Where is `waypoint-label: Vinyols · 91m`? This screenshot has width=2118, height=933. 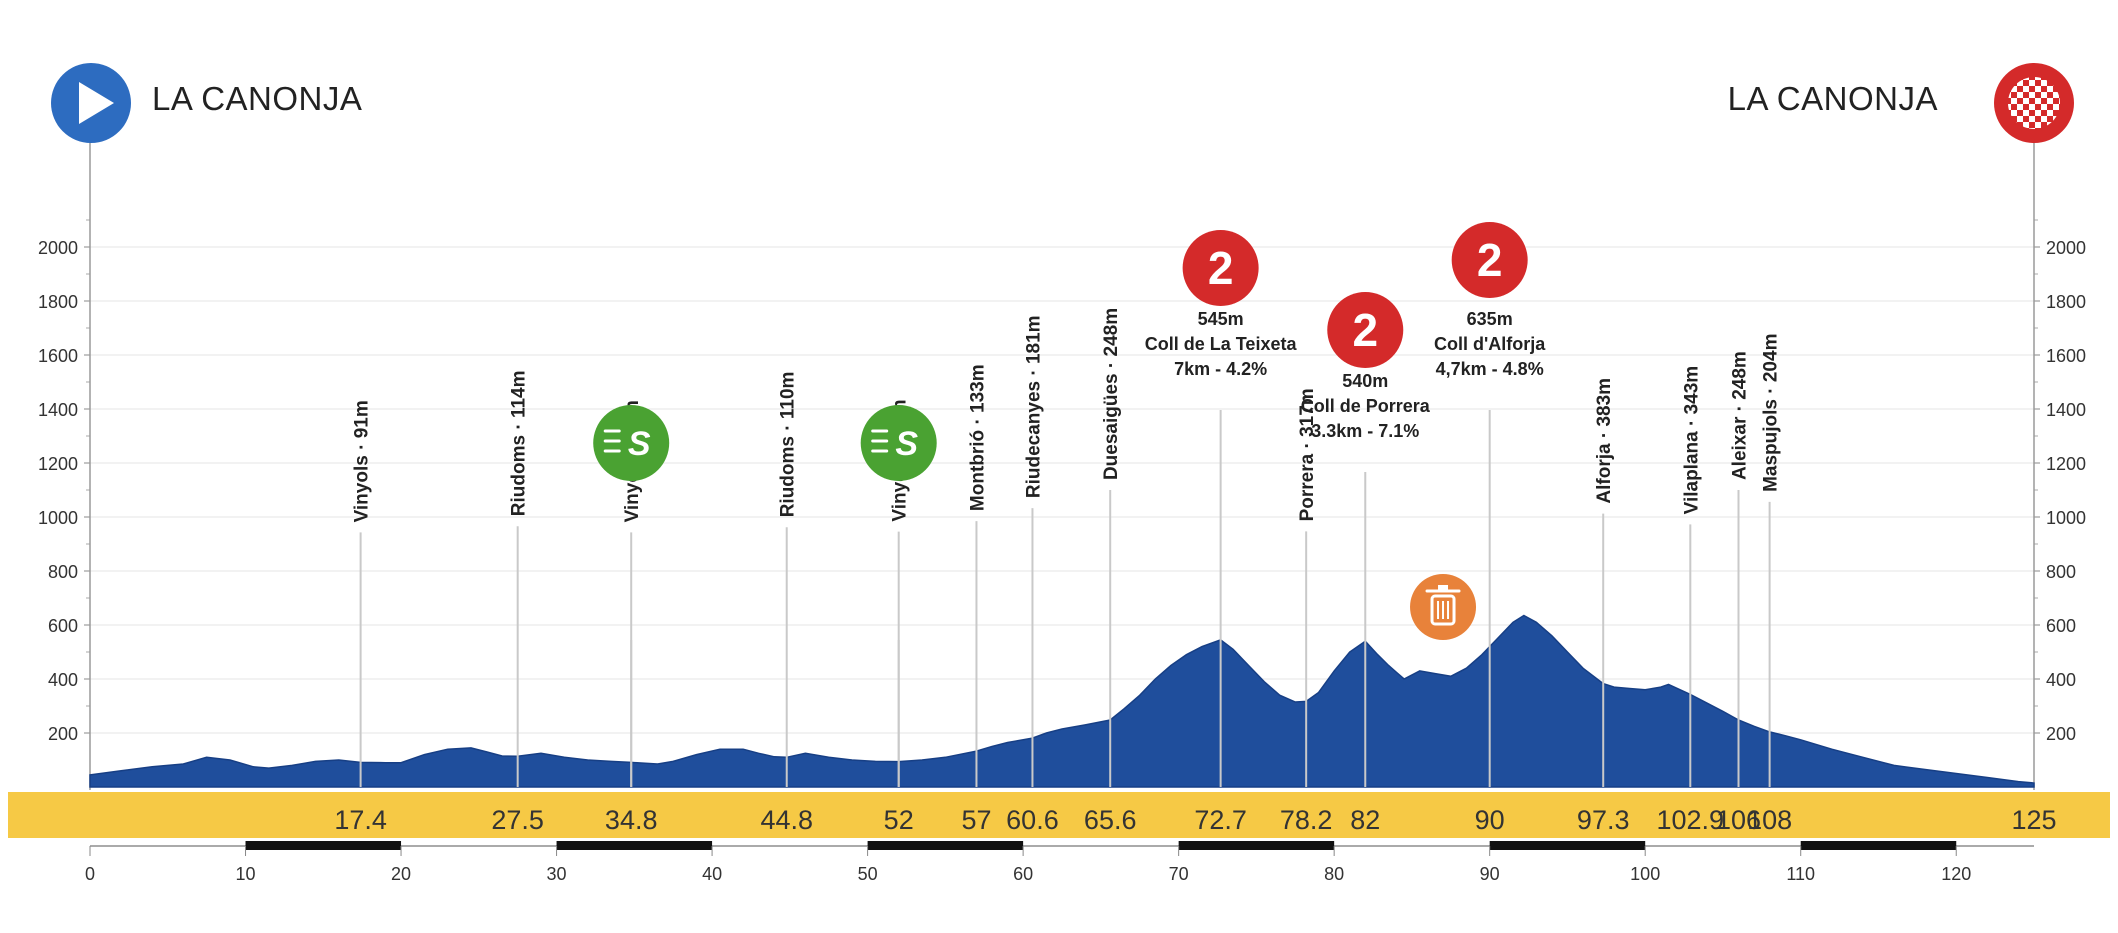
waypoint-label: Vinyols · 91m is located at coordinates (362, 461).